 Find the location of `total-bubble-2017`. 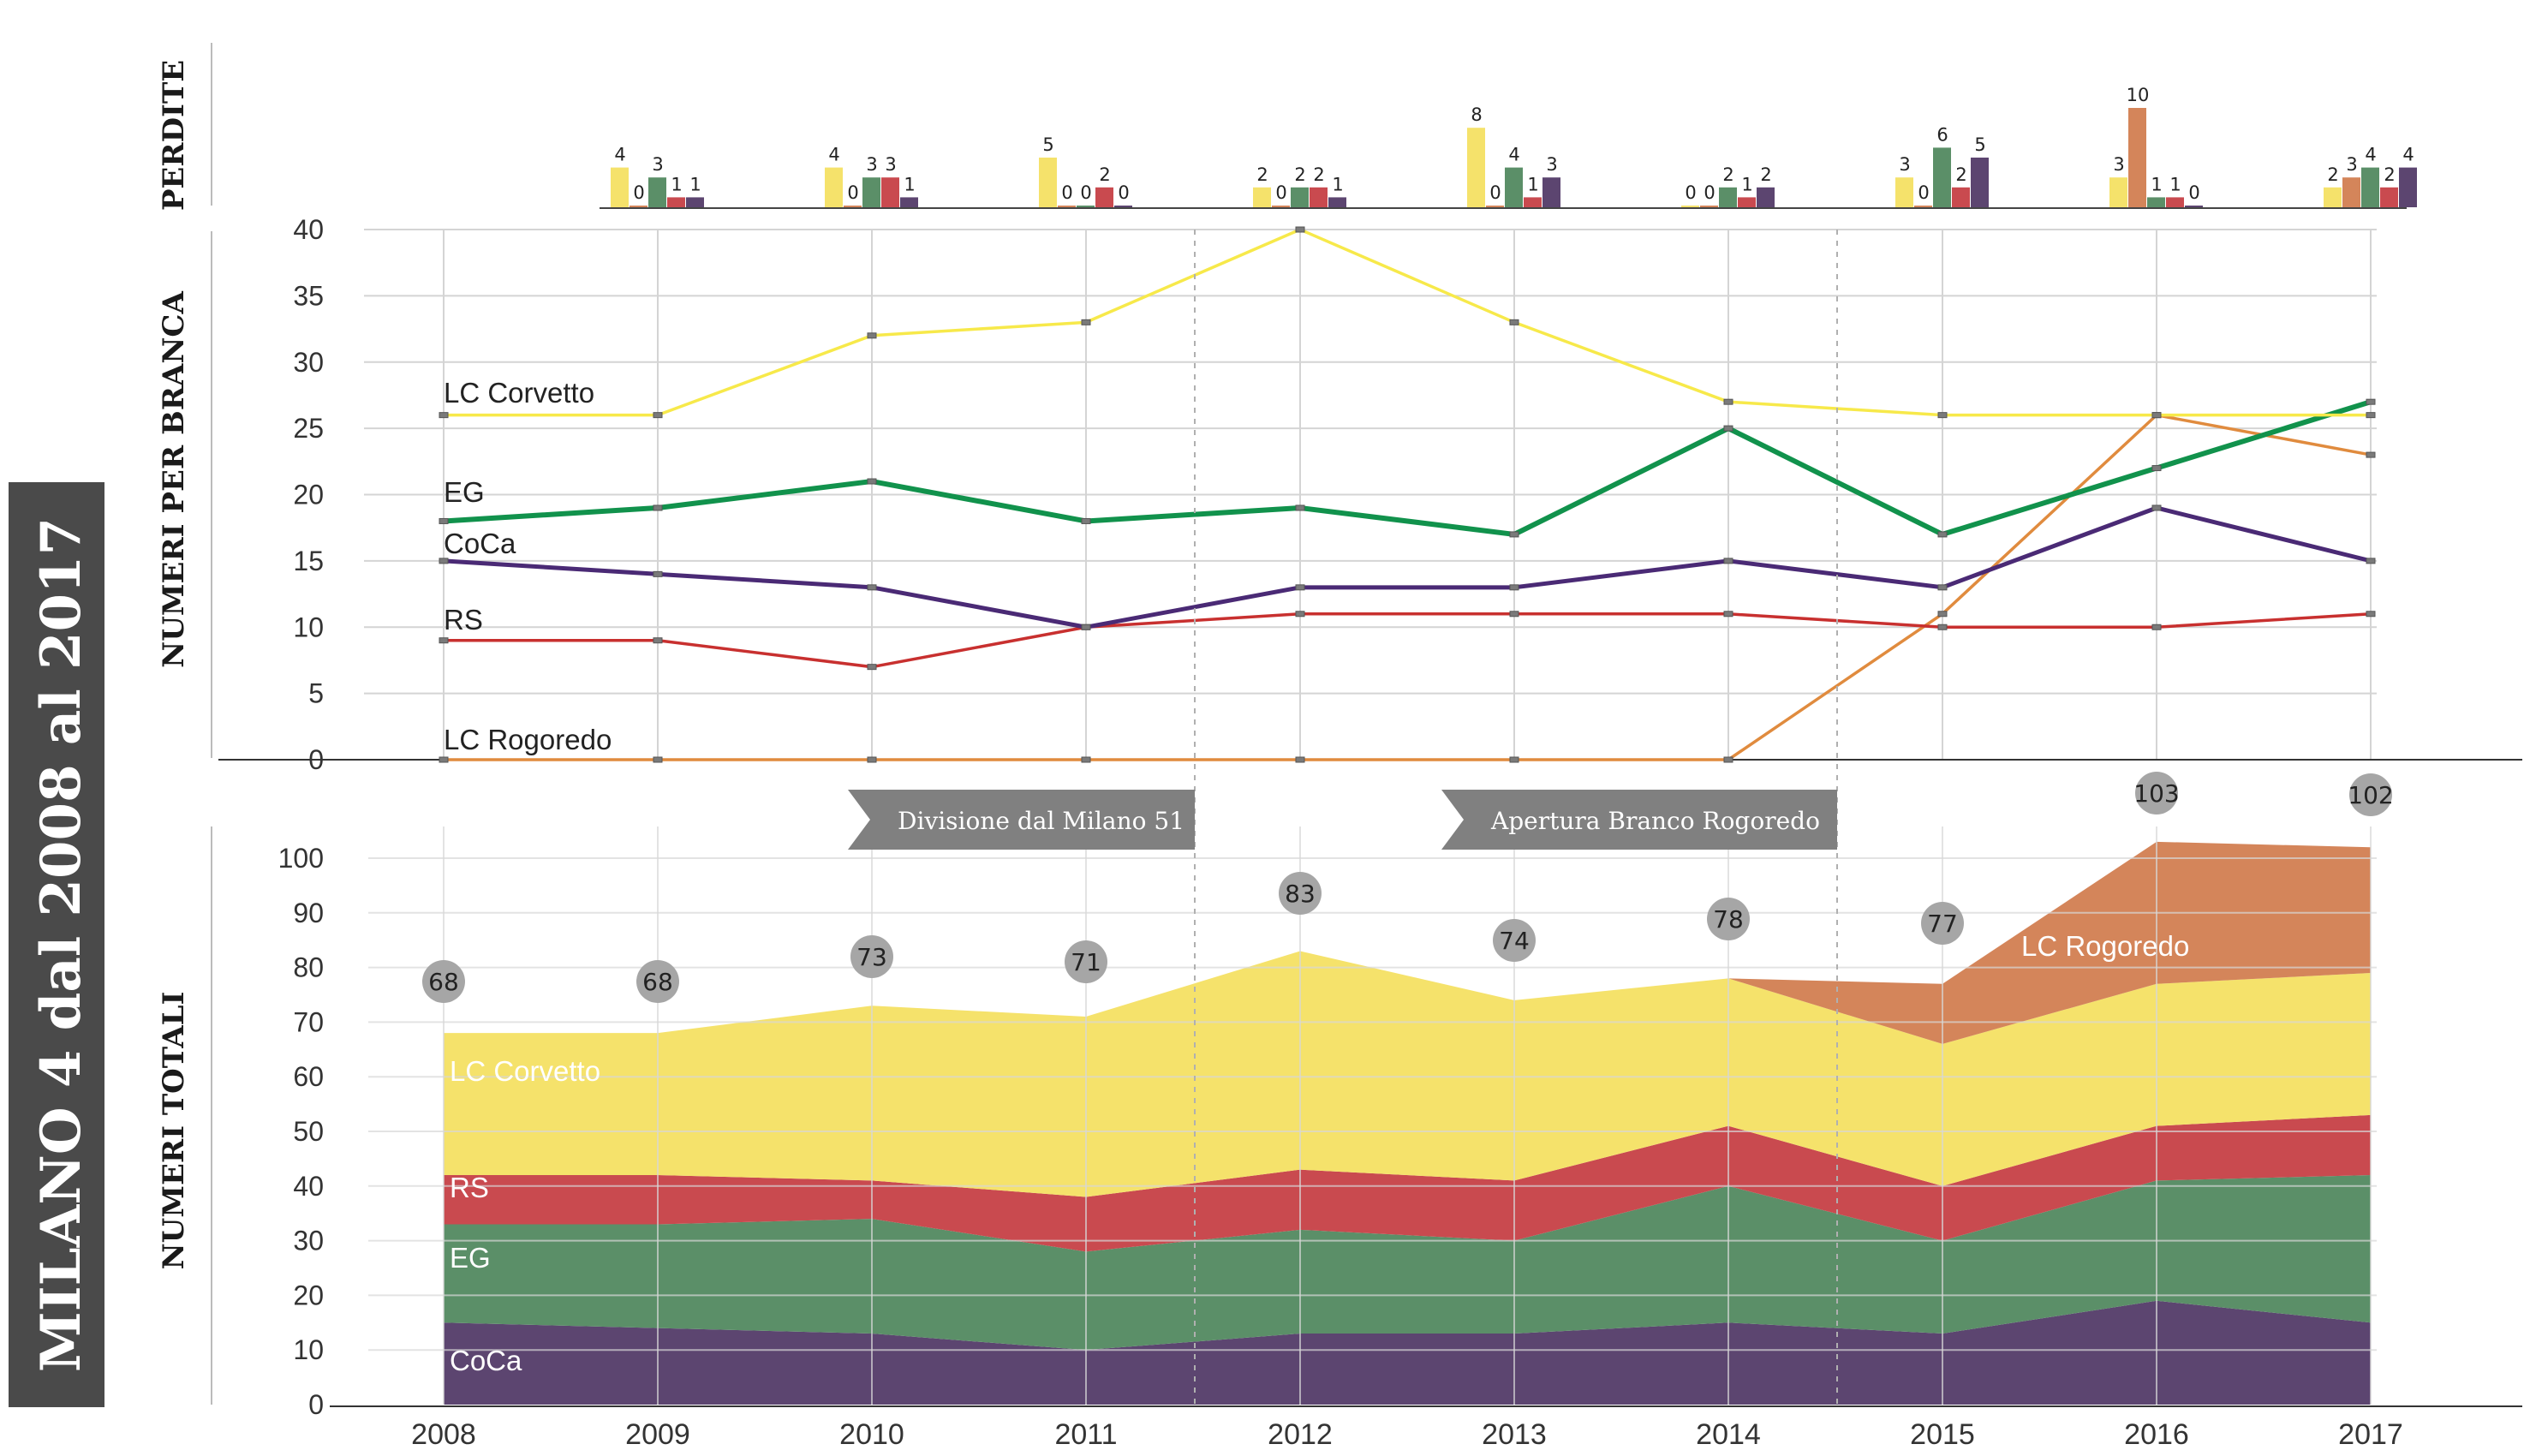

total-bubble-2017 is located at coordinates (2370, 794).